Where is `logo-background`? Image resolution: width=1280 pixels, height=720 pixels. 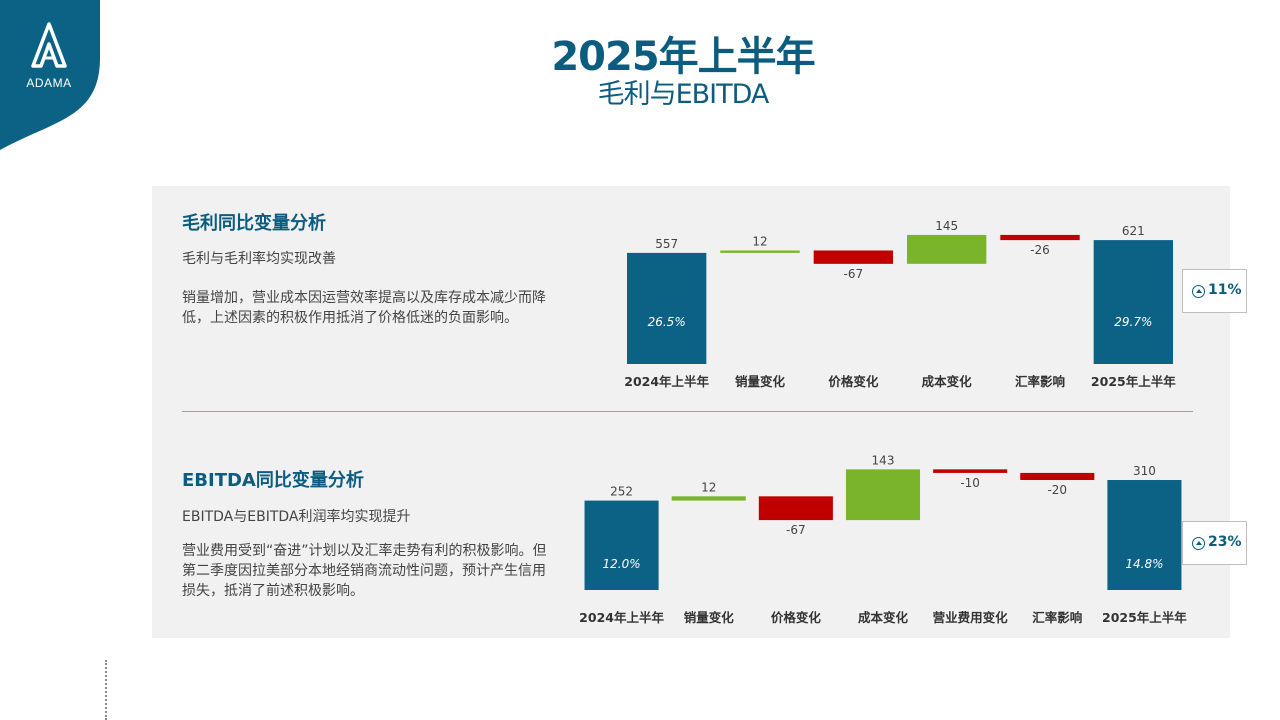
logo-background is located at coordinates (50, 75).